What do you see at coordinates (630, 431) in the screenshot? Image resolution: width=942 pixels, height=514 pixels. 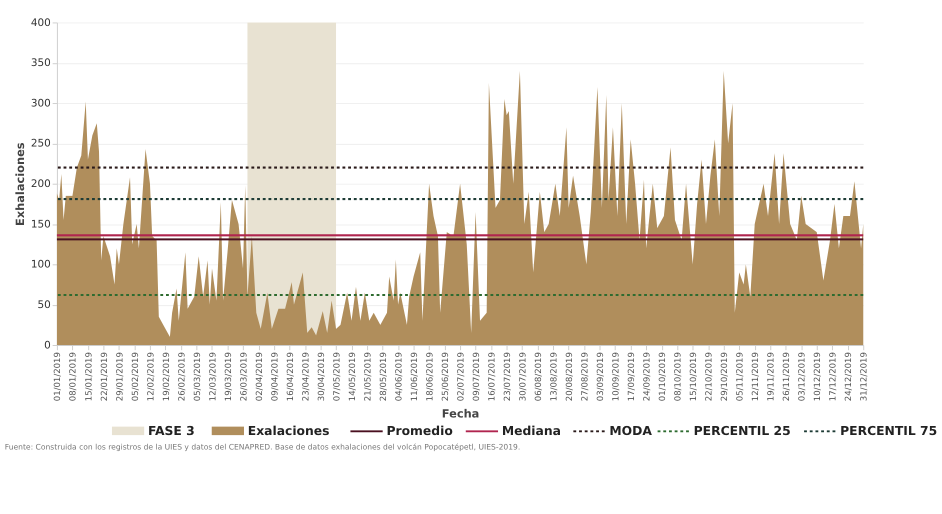 I see `legend-label: MODA` at bounding box center [630, 431].